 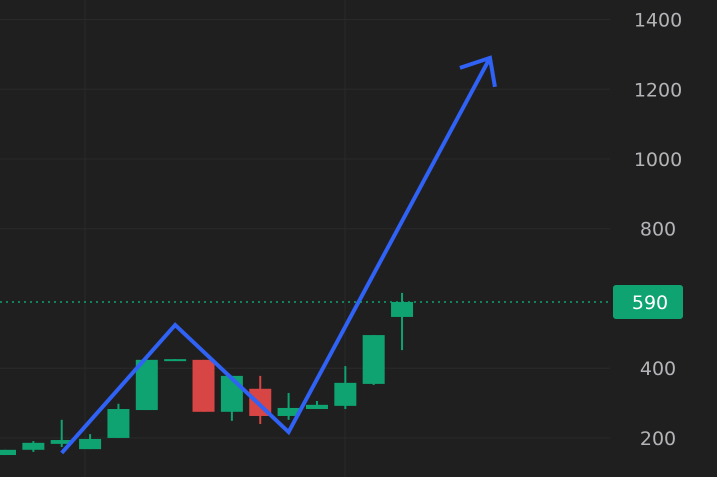 I want to click on y-tick-label: 1200, so click(x=658, y=90).